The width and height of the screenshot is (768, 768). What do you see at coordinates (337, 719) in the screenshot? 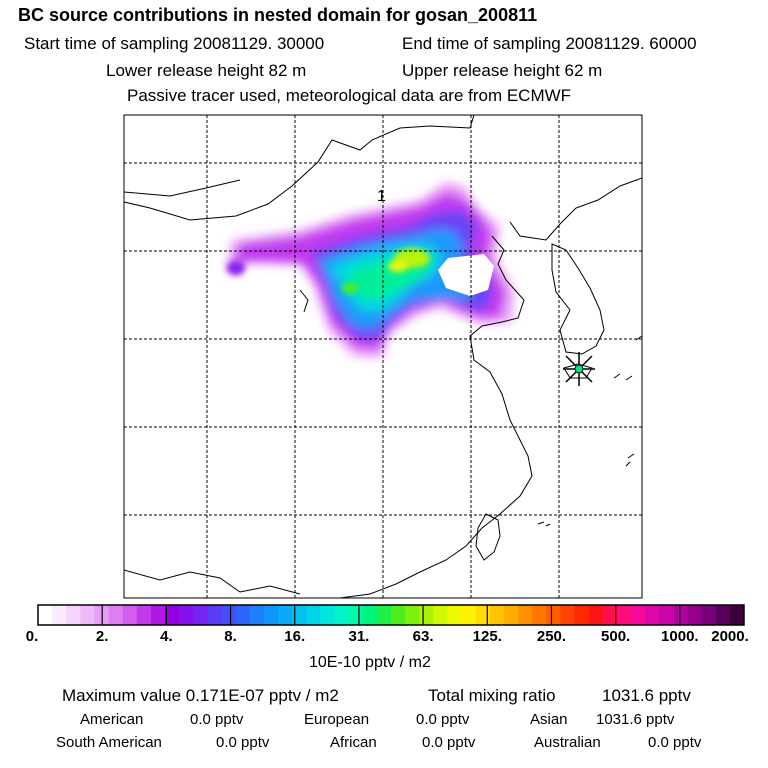
I see `european-label: European` at bounding box center [337, 719].